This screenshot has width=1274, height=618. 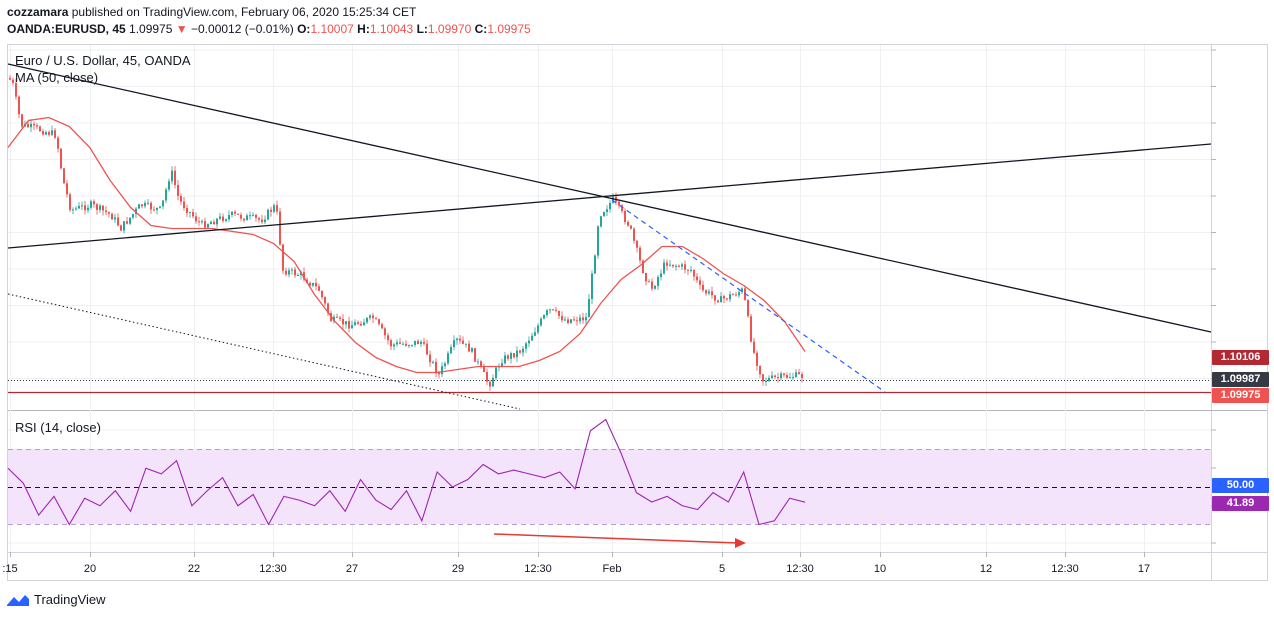 What do you see at coordinates (56, 600) in the screenshot?
I see `footer-brand: TradingView` at bounding box center [56, 600].